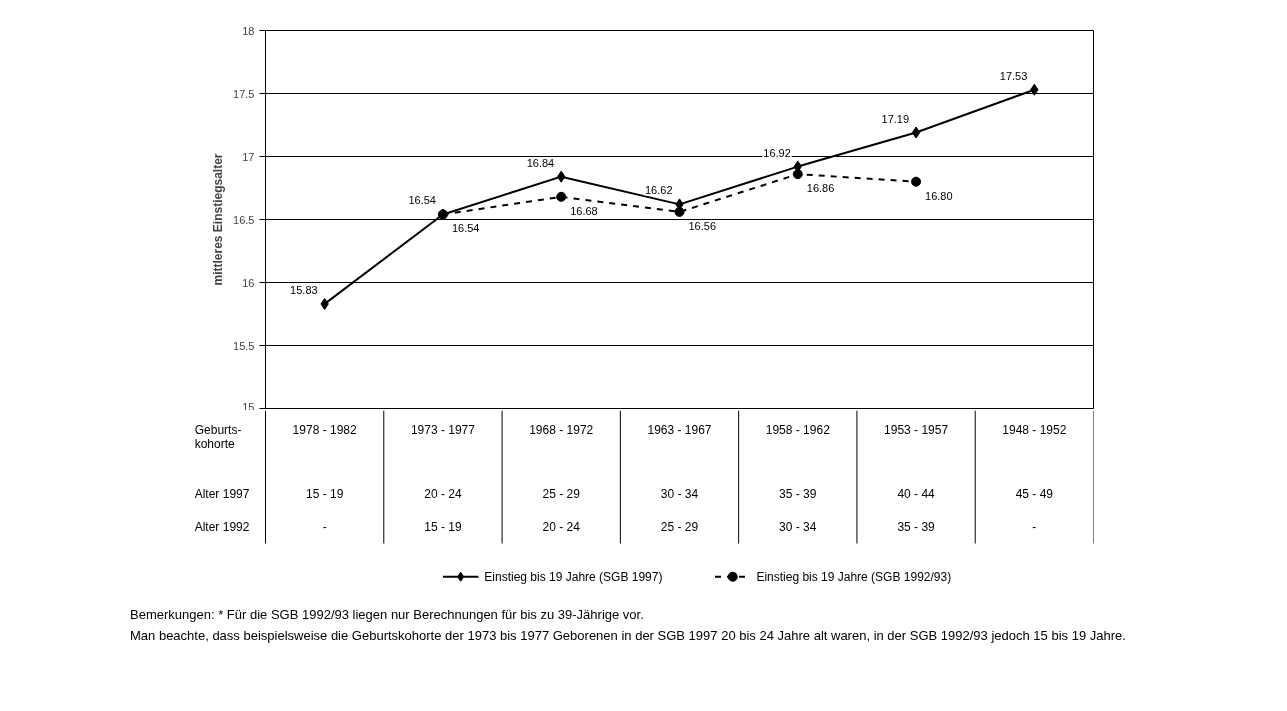  Describe the element at coordinates (939, 195) in the screenshot. I see `data-label: 16.80` at that location.